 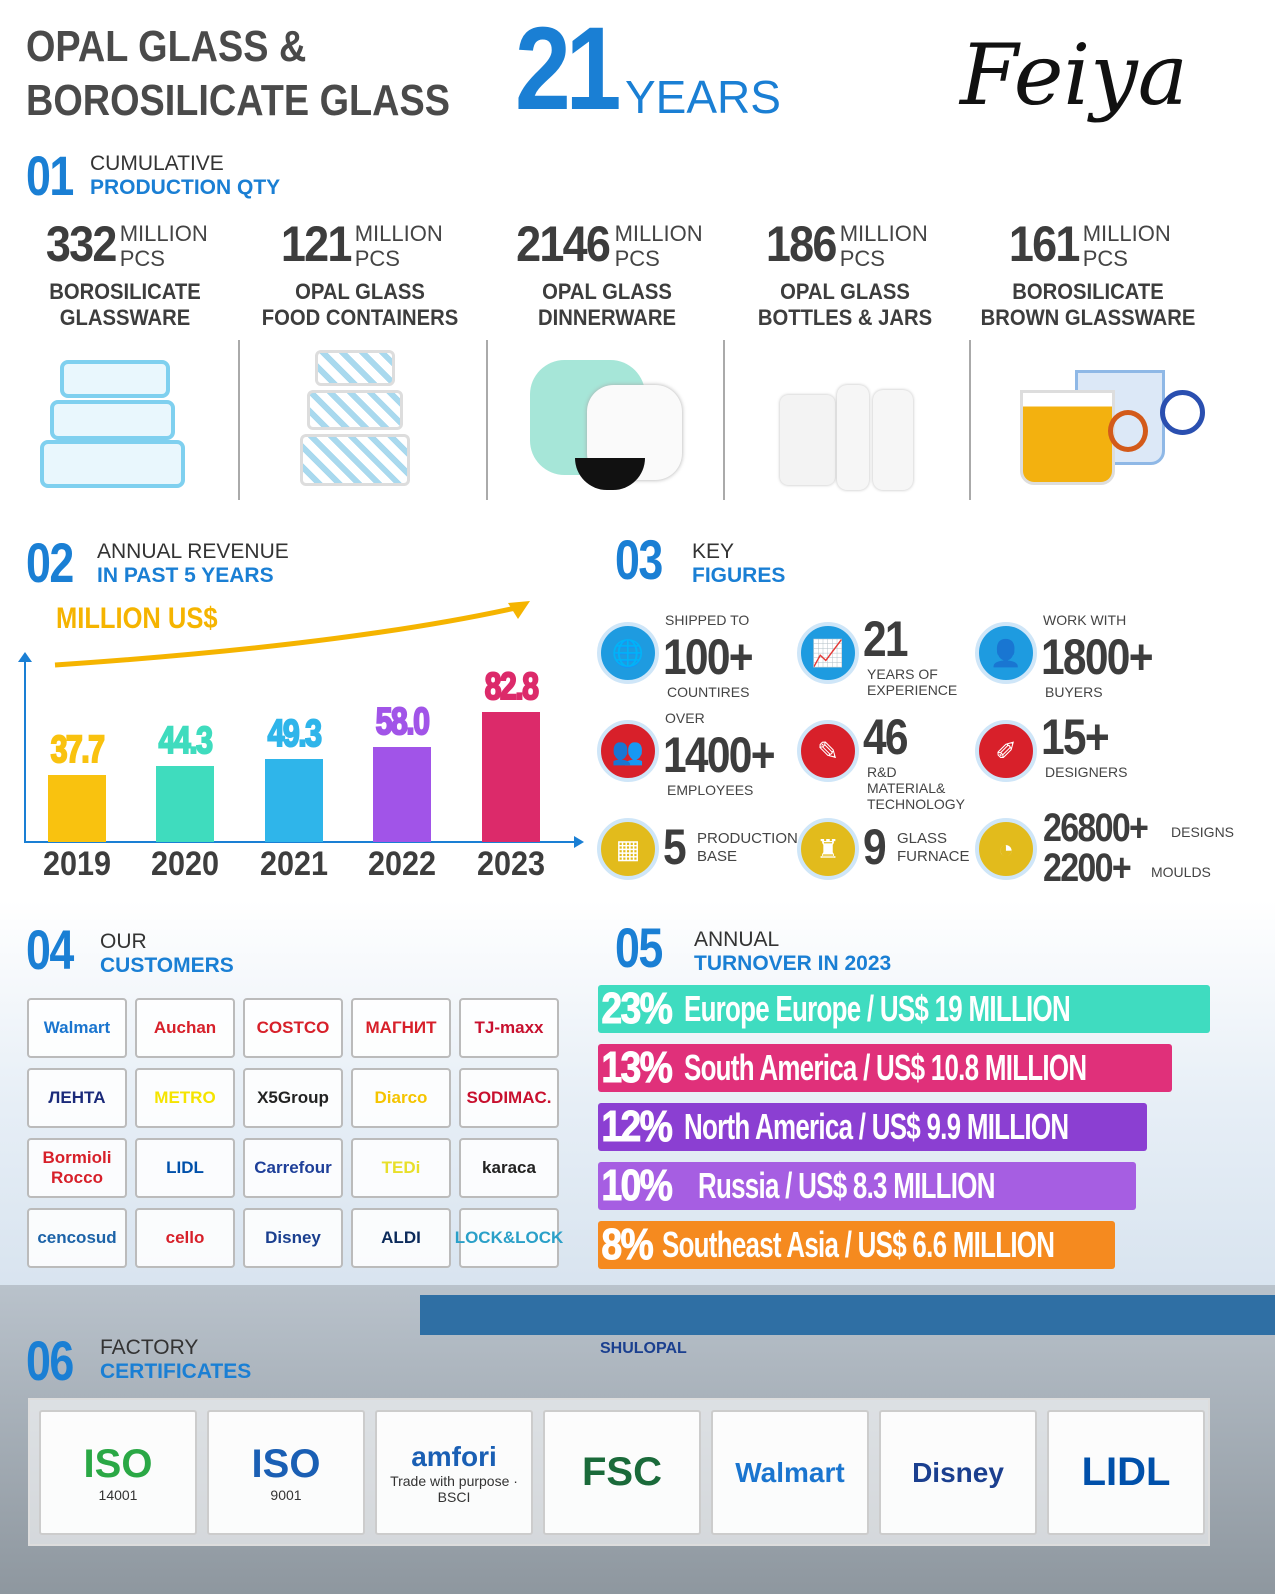 I want to click on divider, so click(x=970, y=420).